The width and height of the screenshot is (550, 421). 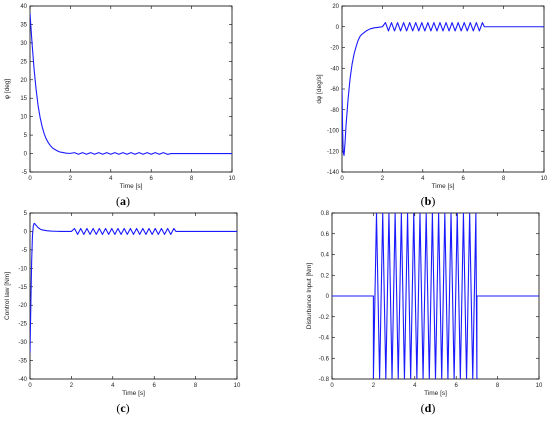 What do you see at coordinates (7, 89) in the screenshot?
I see `y-axis-label: φ [deg]` at bounding box center [7, 89].